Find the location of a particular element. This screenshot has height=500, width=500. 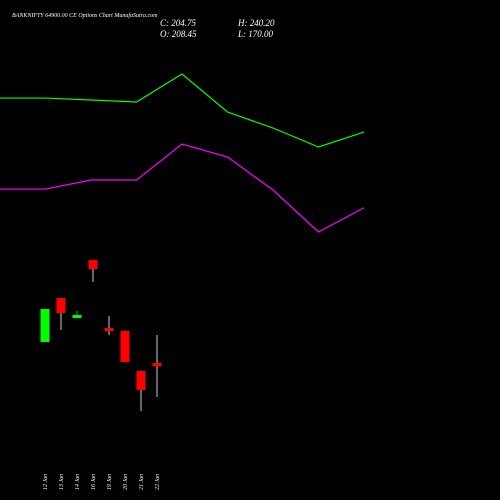

x-tick-label: 21 Jan is located at coordinates (142, 482).